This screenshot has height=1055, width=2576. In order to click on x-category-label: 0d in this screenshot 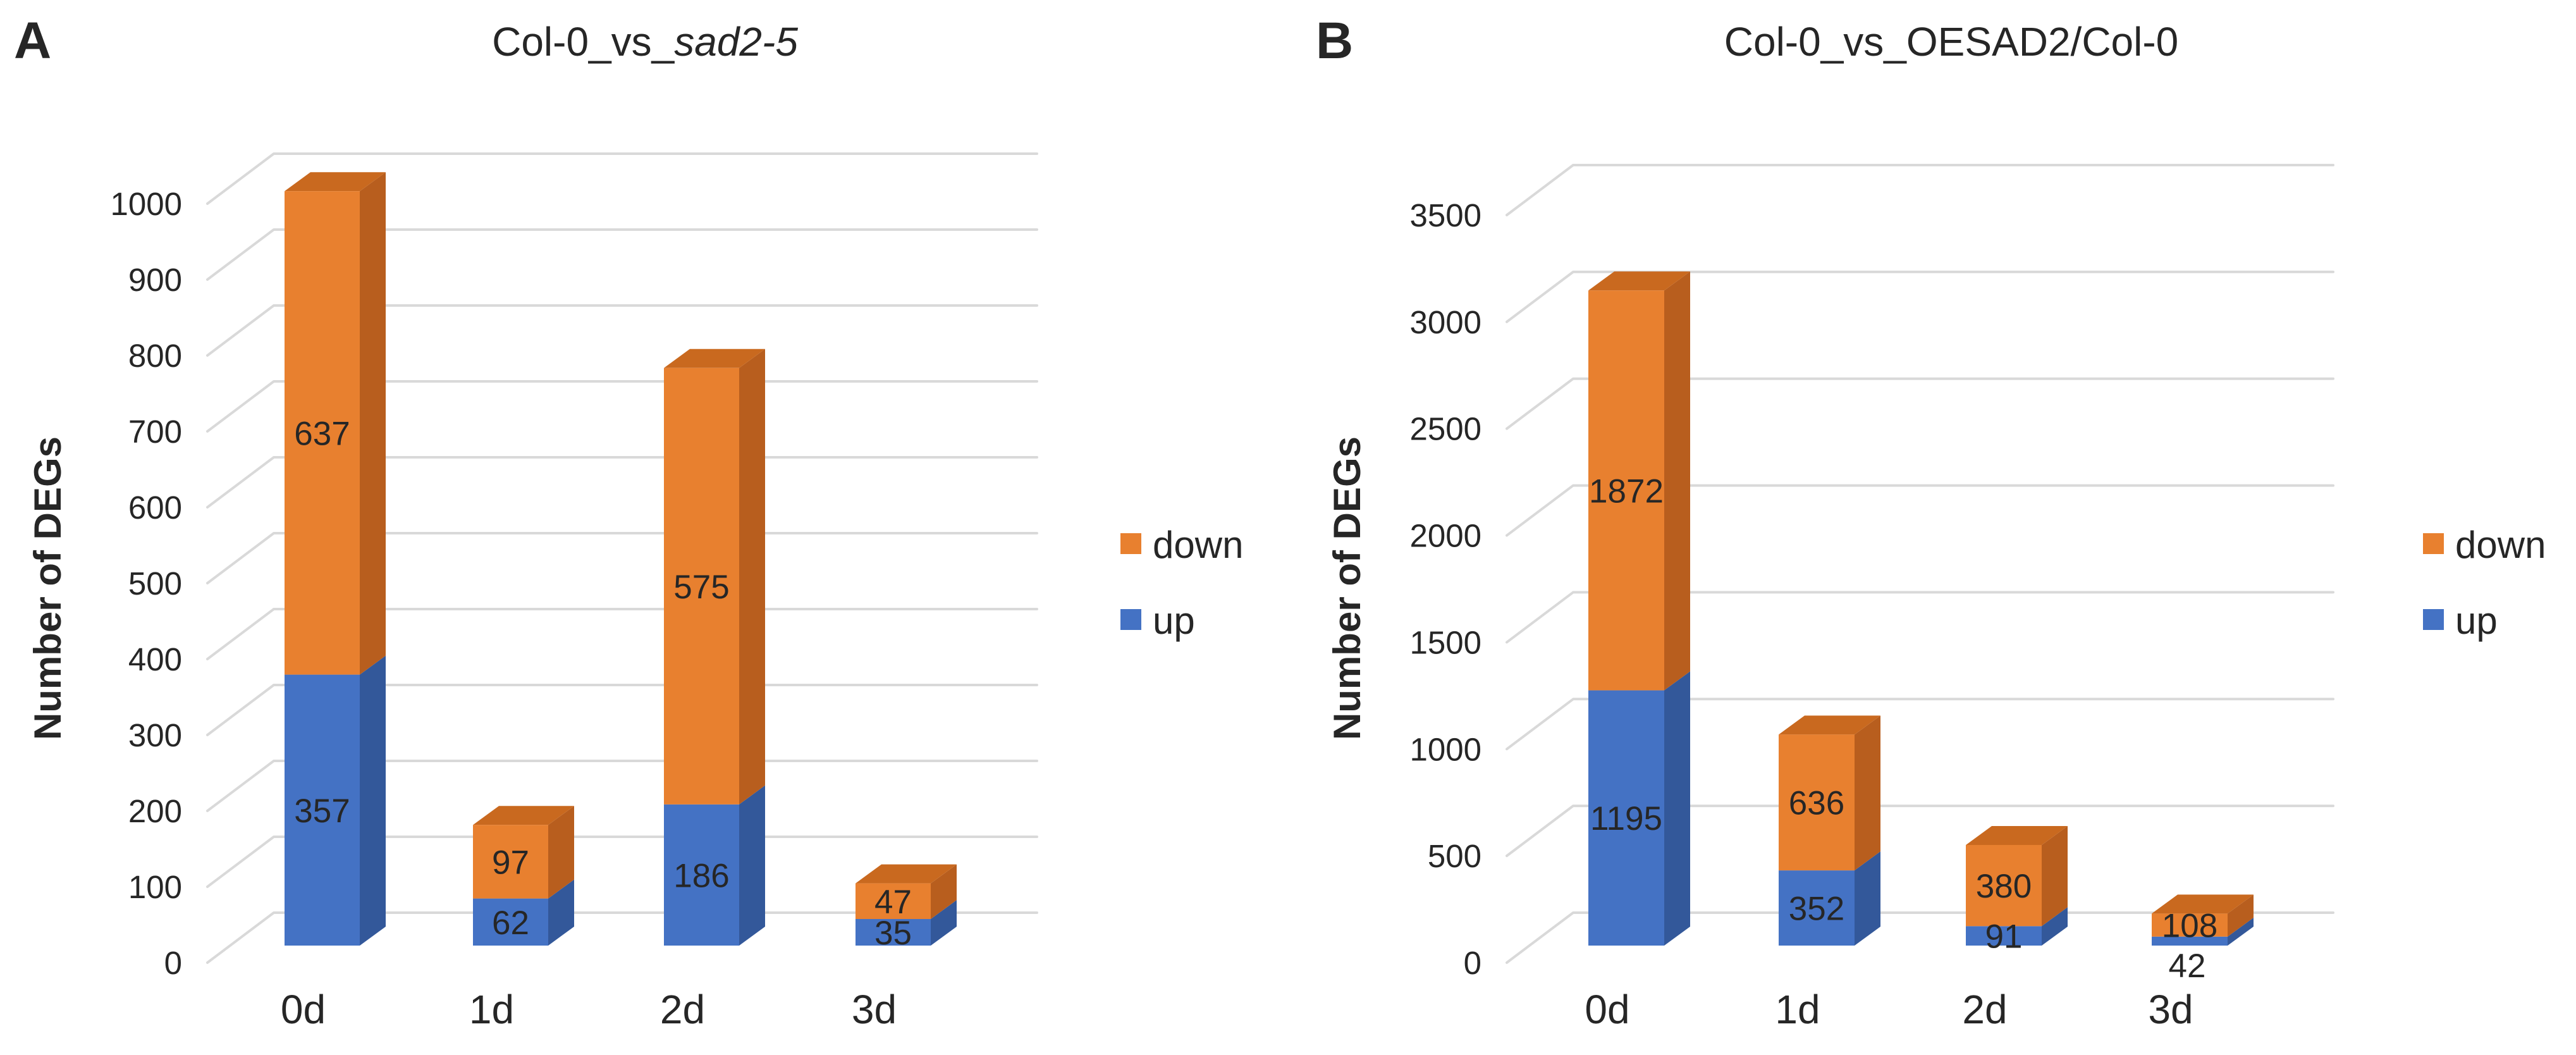, I will do `click(1607, 1009)`.